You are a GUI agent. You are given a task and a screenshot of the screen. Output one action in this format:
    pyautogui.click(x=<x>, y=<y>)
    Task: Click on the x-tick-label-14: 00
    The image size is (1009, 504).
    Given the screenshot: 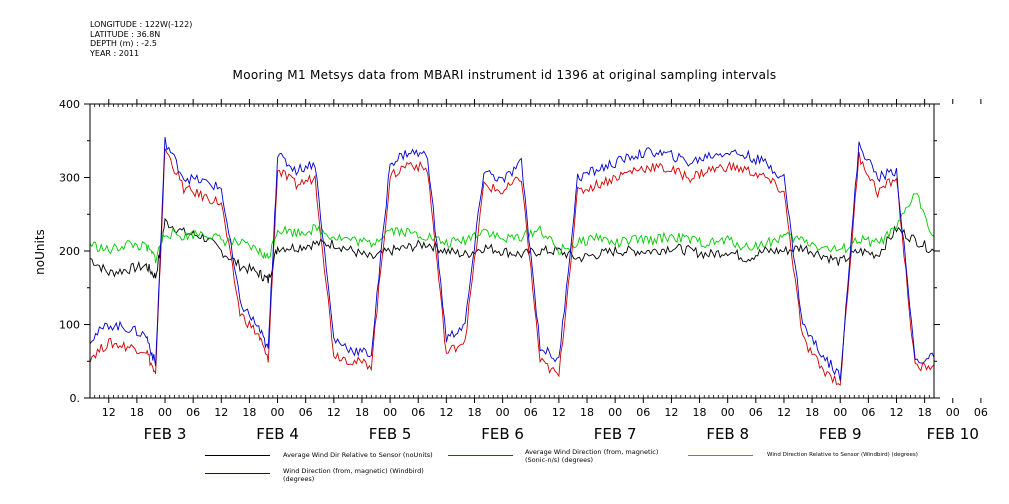 What is the action you would take?
    pyautogui.click(x=503, y=412)
    